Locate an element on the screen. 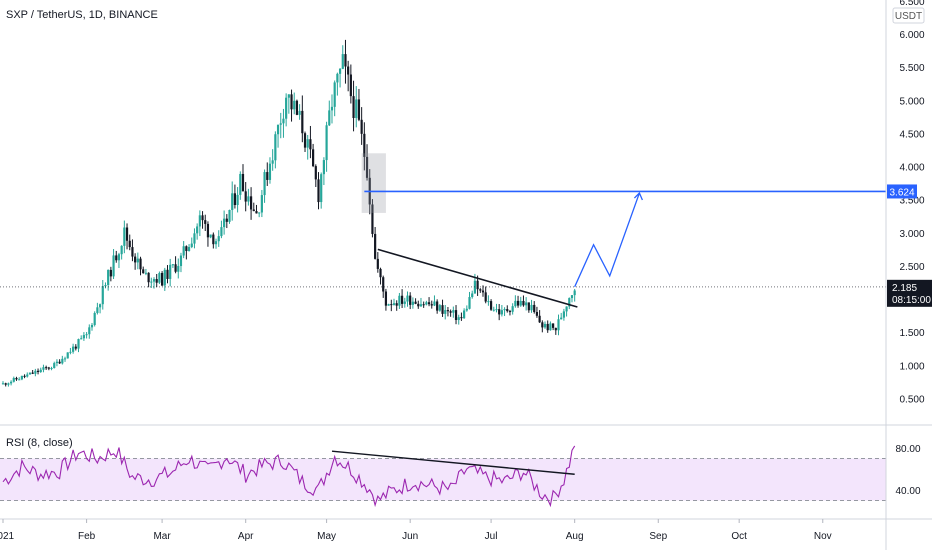 The width and height of the screenshot is (932, 550). rsi-line is located at coordinates (289, 476).